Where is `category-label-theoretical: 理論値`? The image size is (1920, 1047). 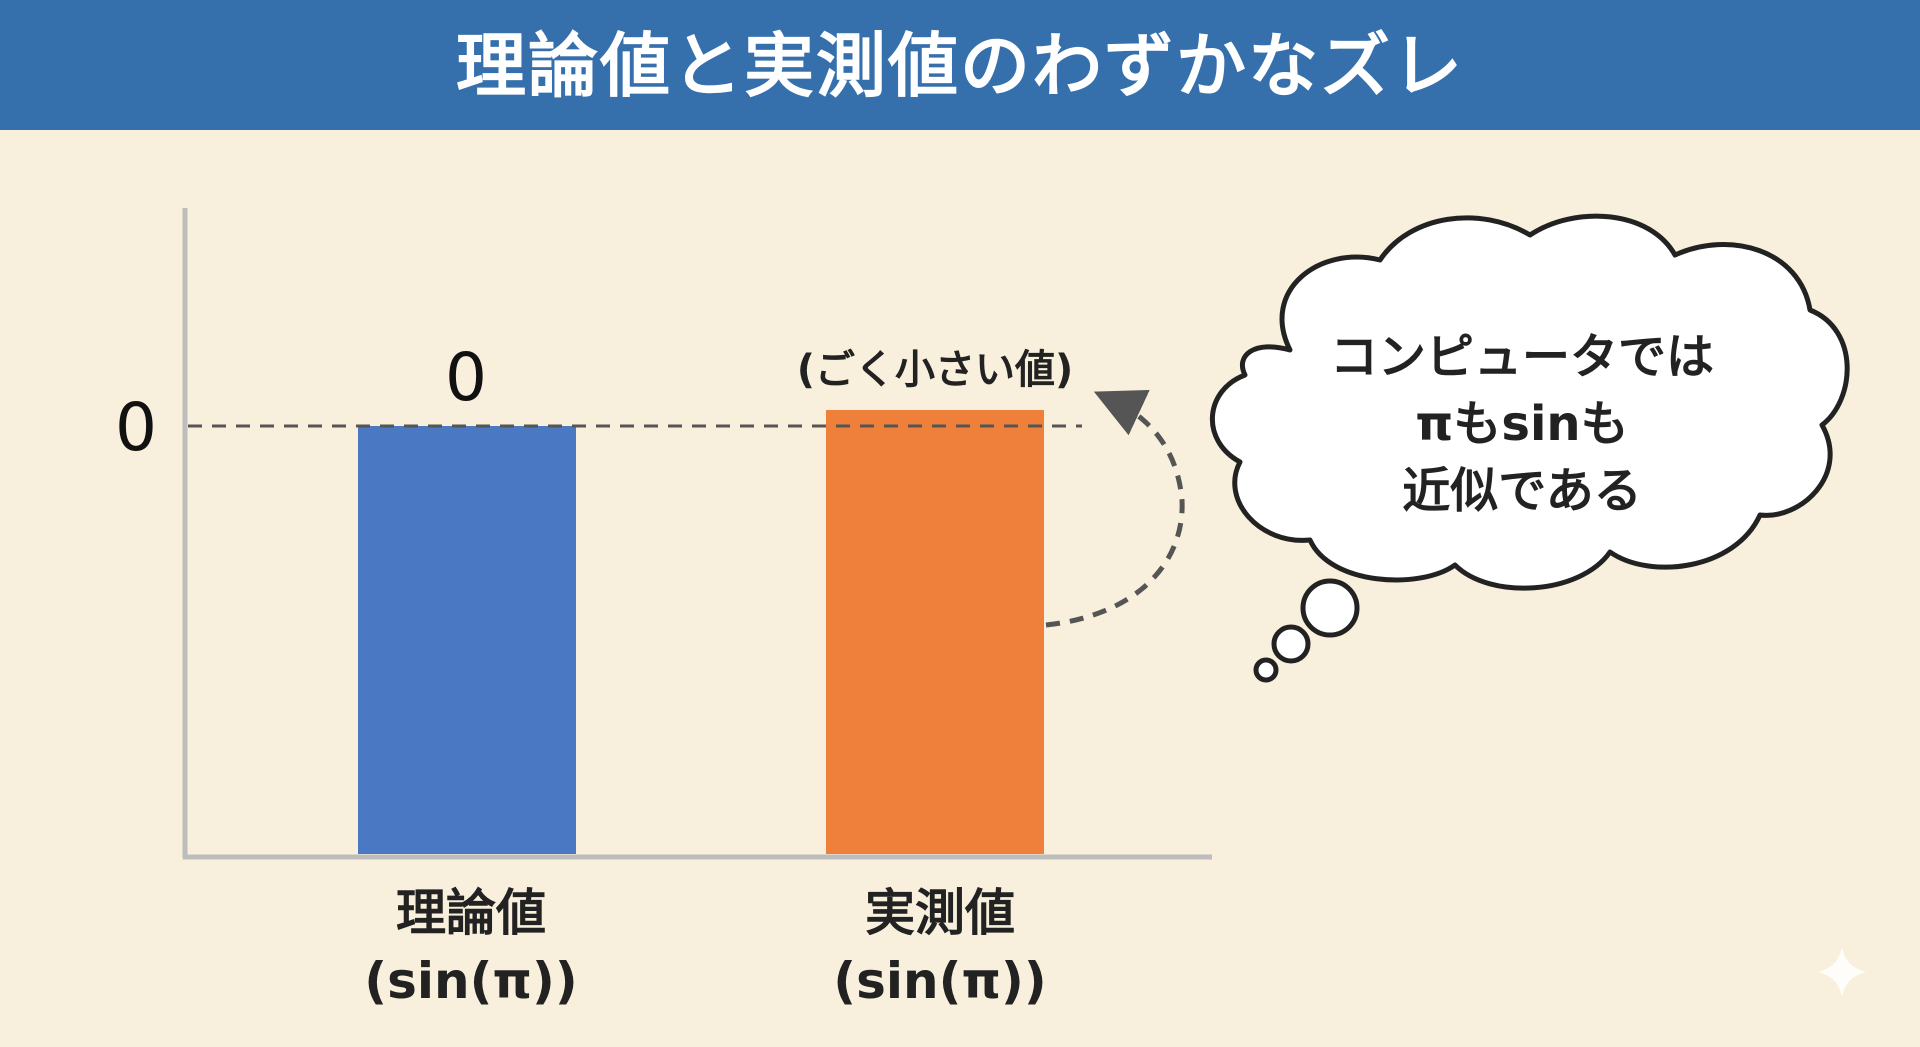 category-label-theoretical: 理論値 is located at coordinates (471, 913).